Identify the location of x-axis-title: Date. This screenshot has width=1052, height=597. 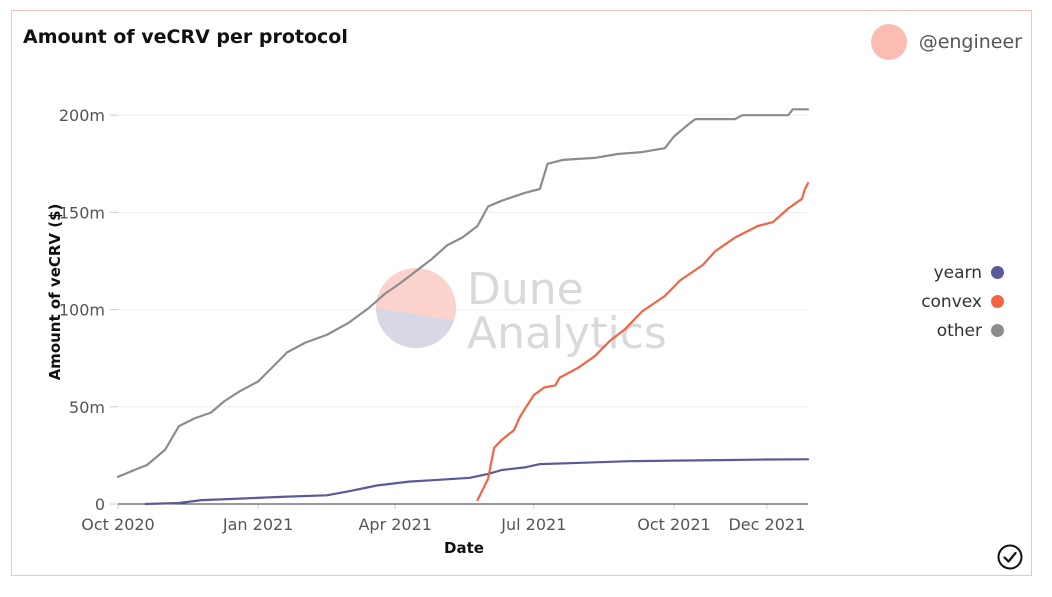
(464, 548).